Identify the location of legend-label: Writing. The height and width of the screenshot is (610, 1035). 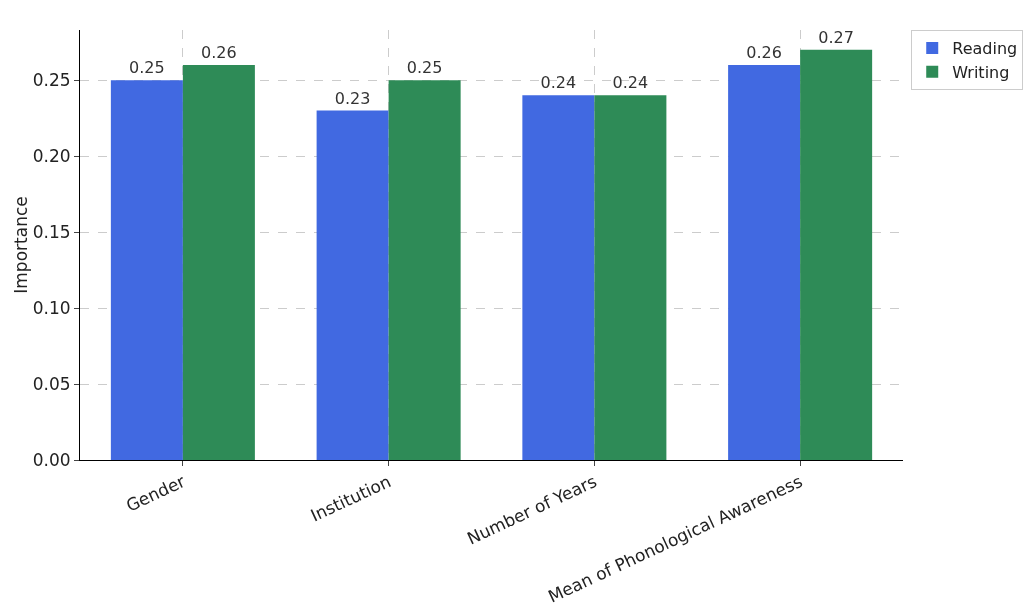
(981, 72).